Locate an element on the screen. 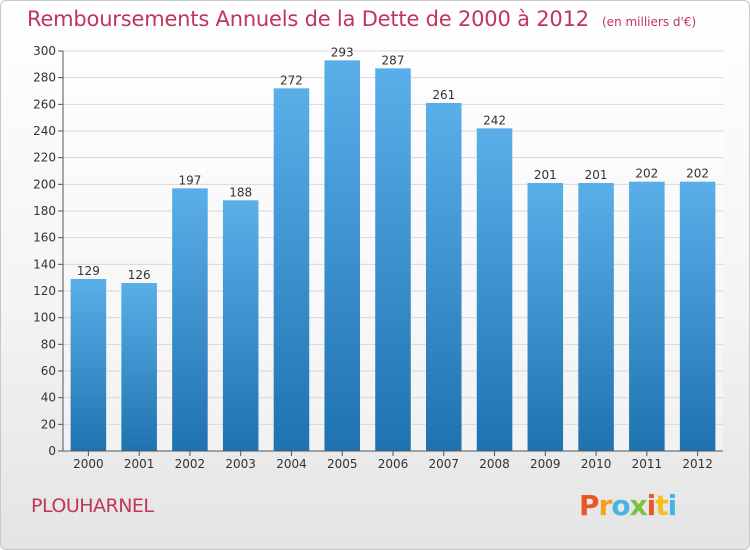  chart-unit-note: (en milliers d'€) is located at coordinates (649, 22).